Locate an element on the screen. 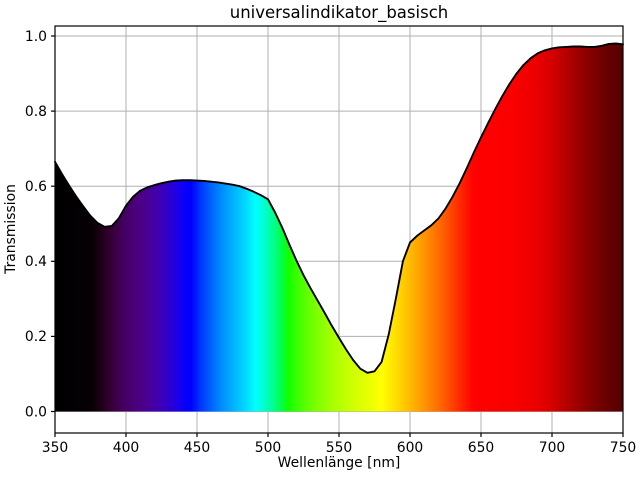  y-tick-label: 0.4 is located at coordinates (36, 262).